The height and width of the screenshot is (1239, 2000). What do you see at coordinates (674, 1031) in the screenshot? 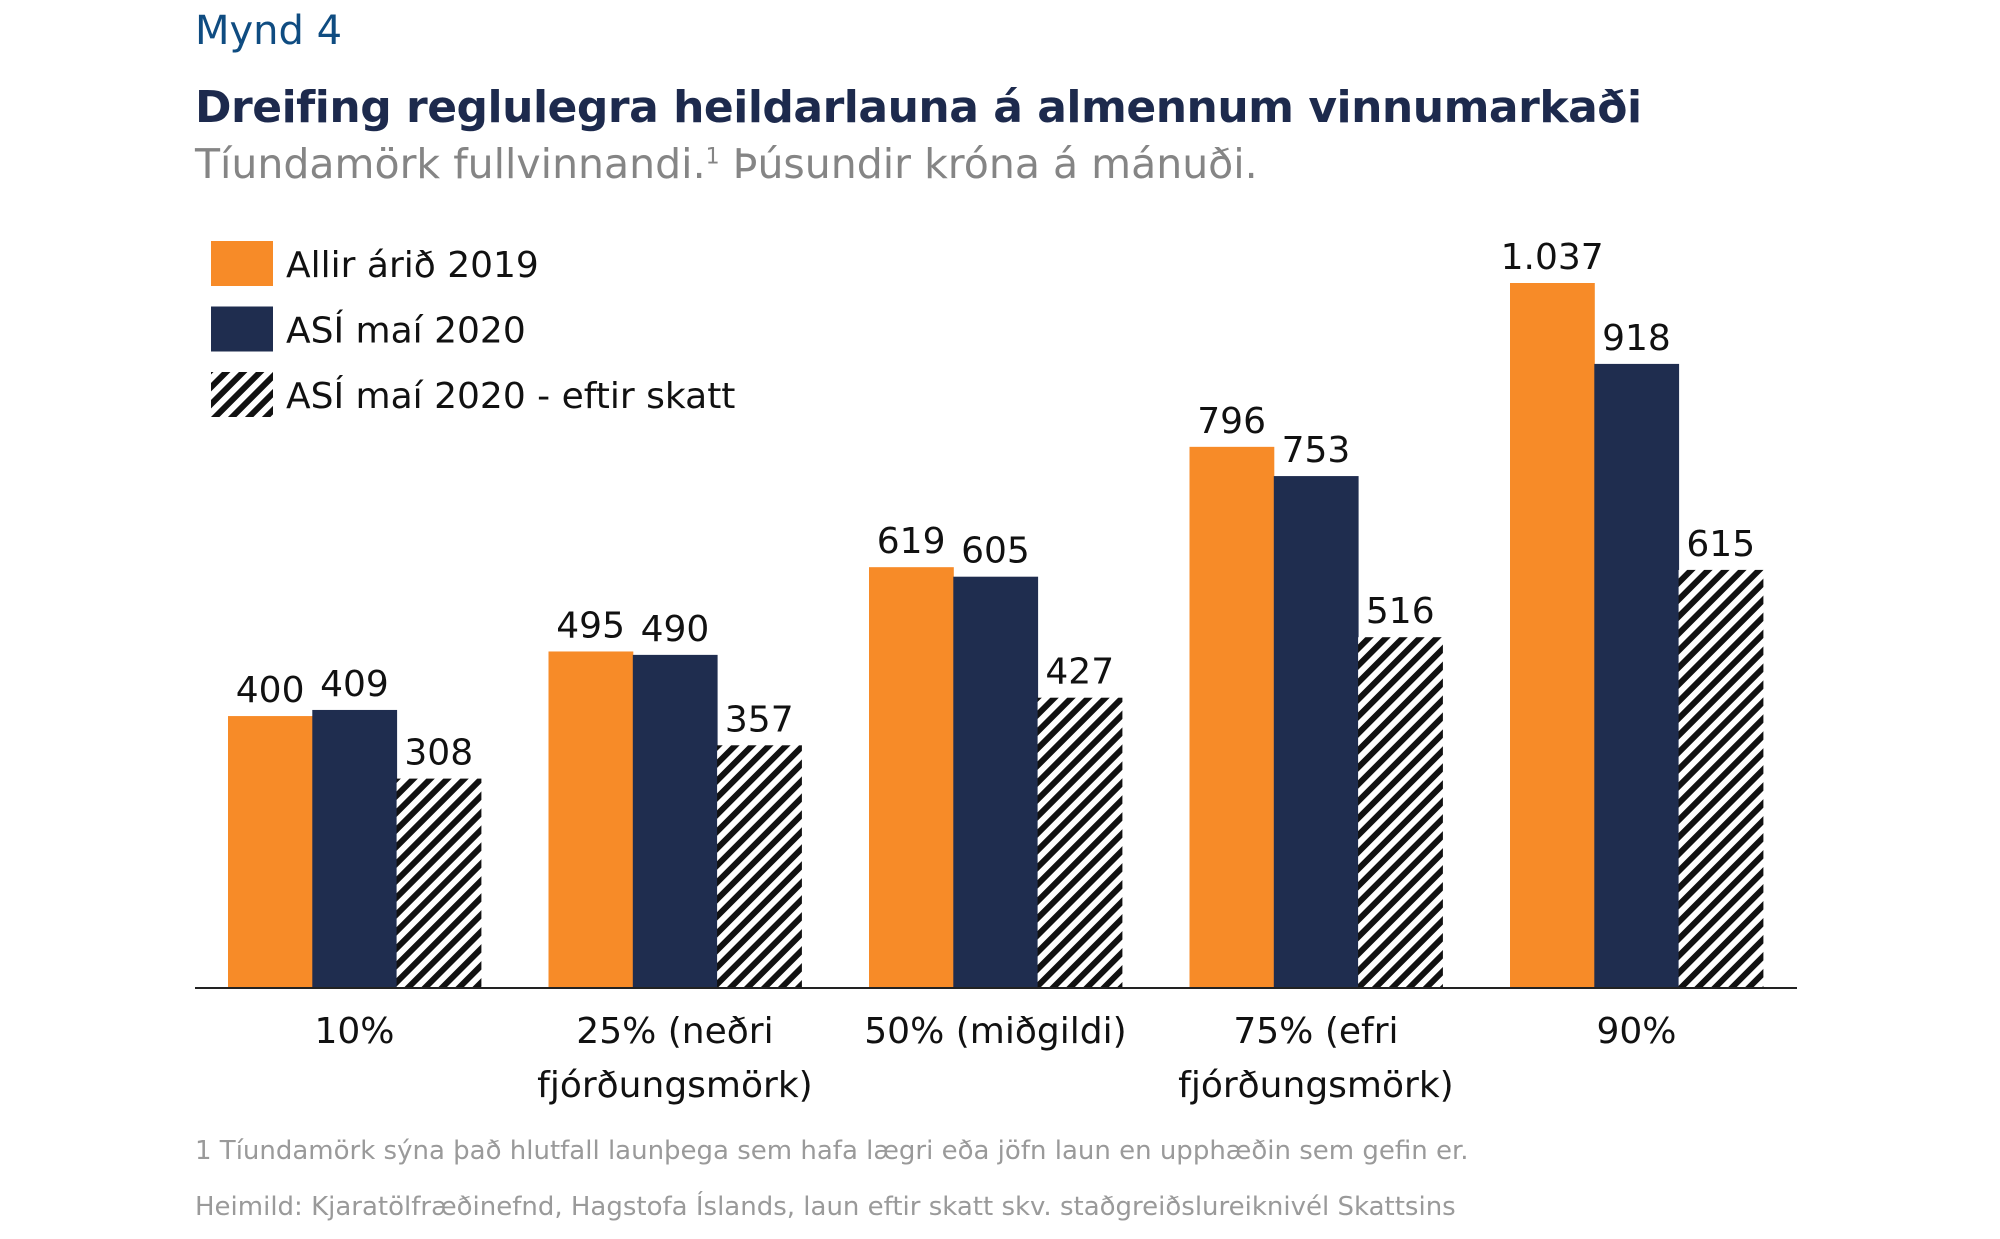
I see `category-label: 25% (neðri` at bounding box center [674, 1031].